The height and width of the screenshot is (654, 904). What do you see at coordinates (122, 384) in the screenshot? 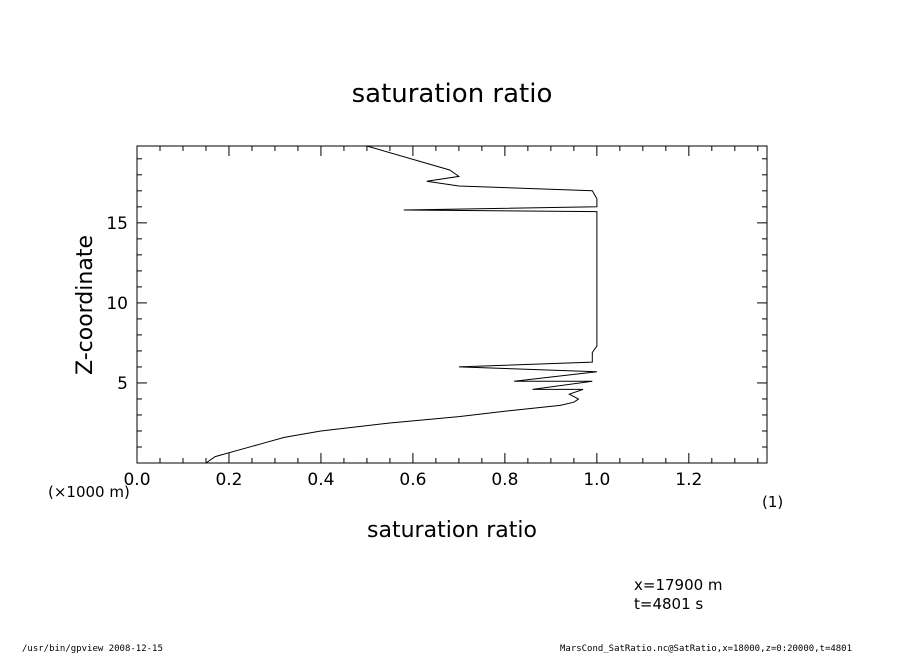
I see `y-tick-label: 5` at bounding box center [122, 384].